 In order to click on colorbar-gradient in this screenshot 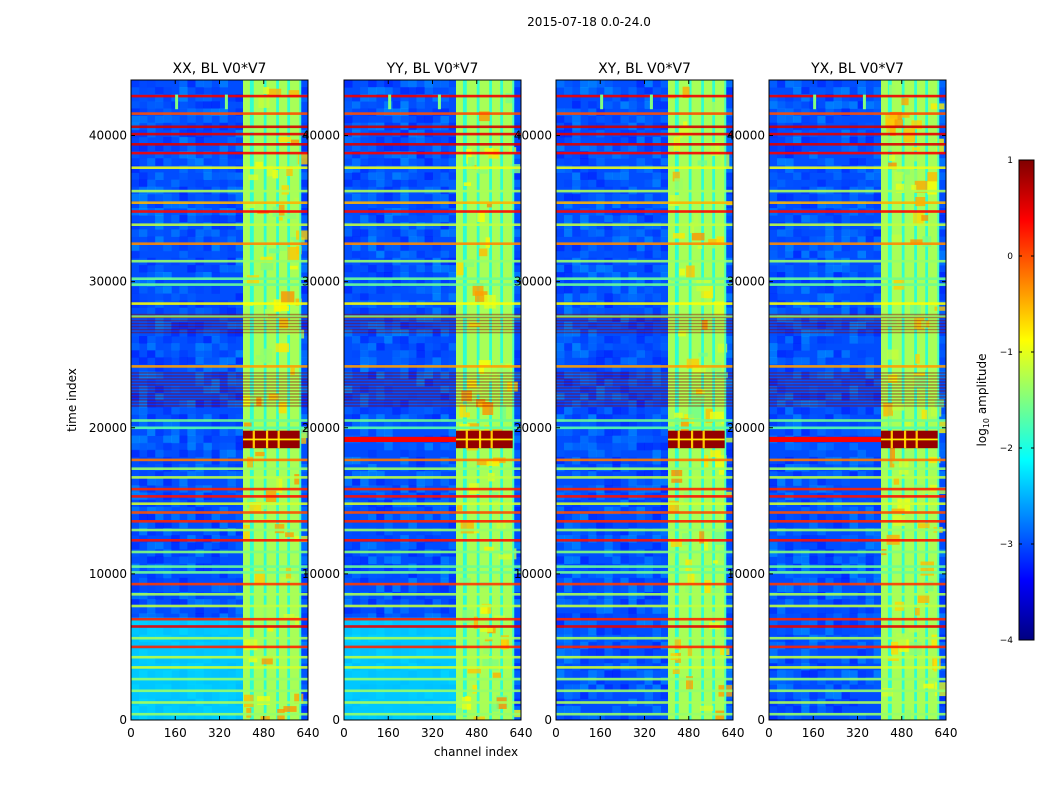, I will do `click(1026, 400)`.